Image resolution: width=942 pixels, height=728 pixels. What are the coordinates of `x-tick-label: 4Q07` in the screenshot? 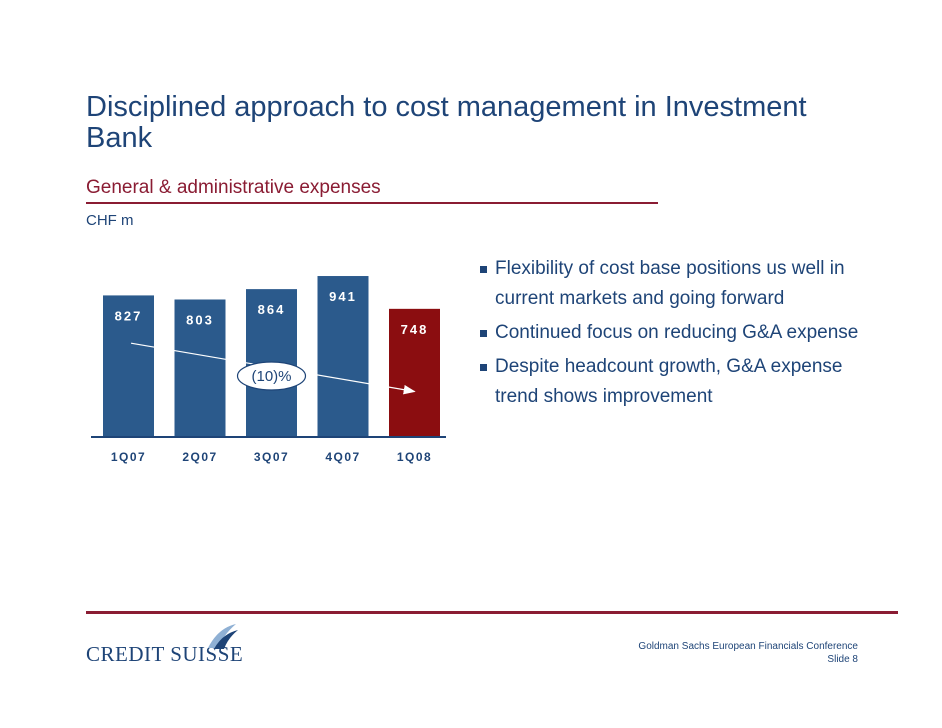 It's located at (342, 457).